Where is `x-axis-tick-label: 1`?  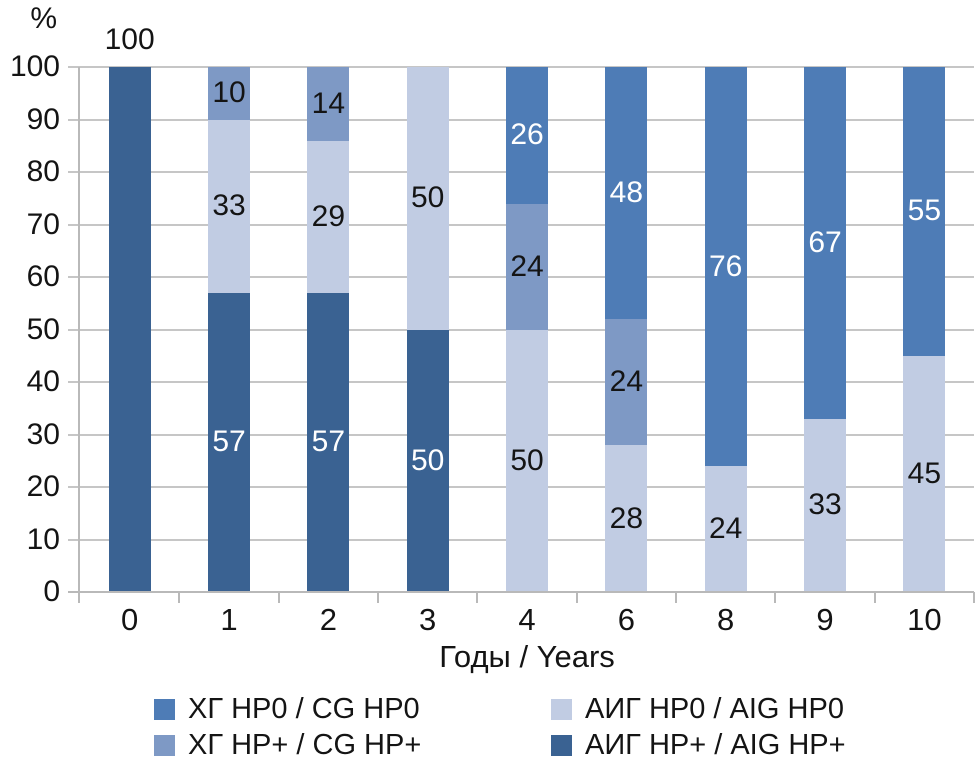 x-axis-tick-label: 1 is located at coordinates (229, 619).